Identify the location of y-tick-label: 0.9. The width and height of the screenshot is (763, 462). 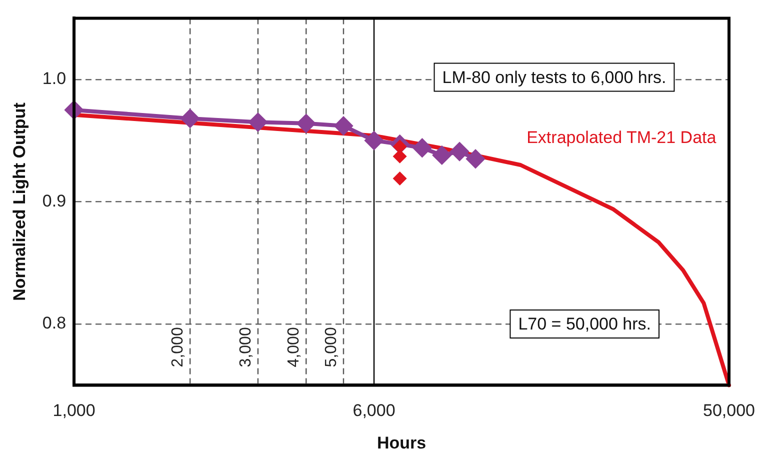
(54, 200).